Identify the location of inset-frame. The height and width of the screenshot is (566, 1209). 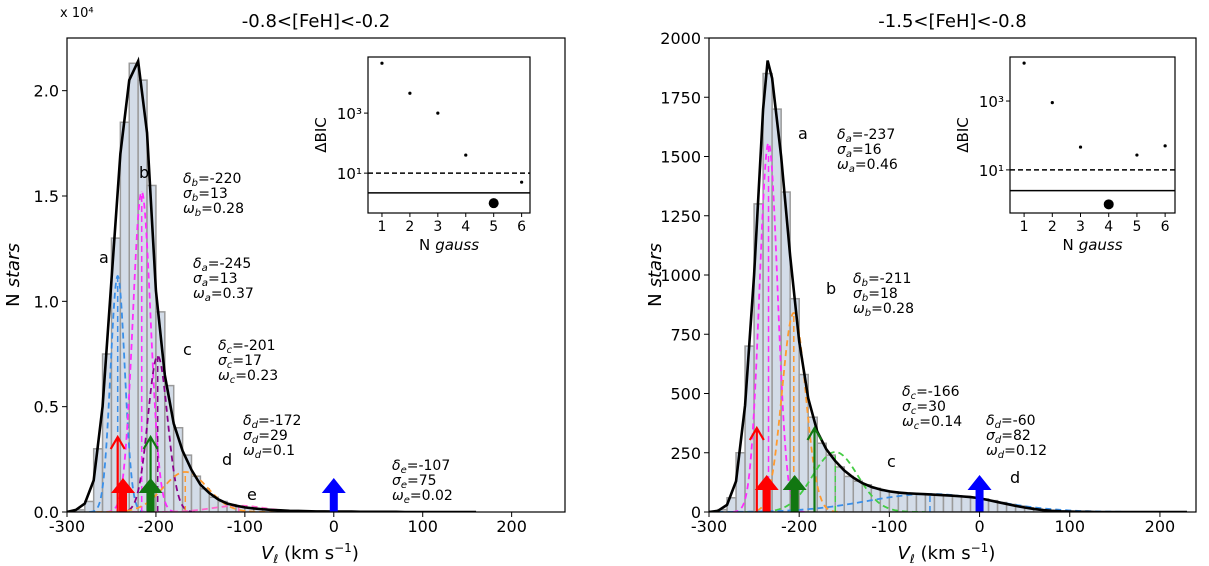
(1092, 135).